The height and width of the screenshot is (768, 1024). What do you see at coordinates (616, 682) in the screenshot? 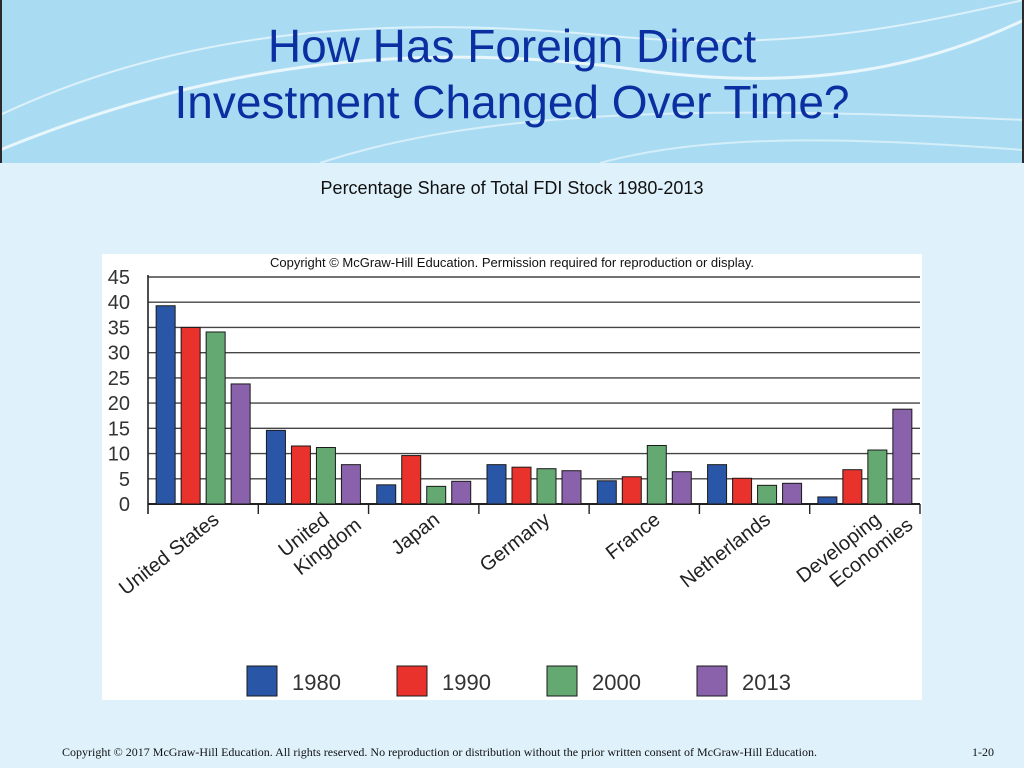
I see `legend-label: 2000` at bounding box center [616, 682].